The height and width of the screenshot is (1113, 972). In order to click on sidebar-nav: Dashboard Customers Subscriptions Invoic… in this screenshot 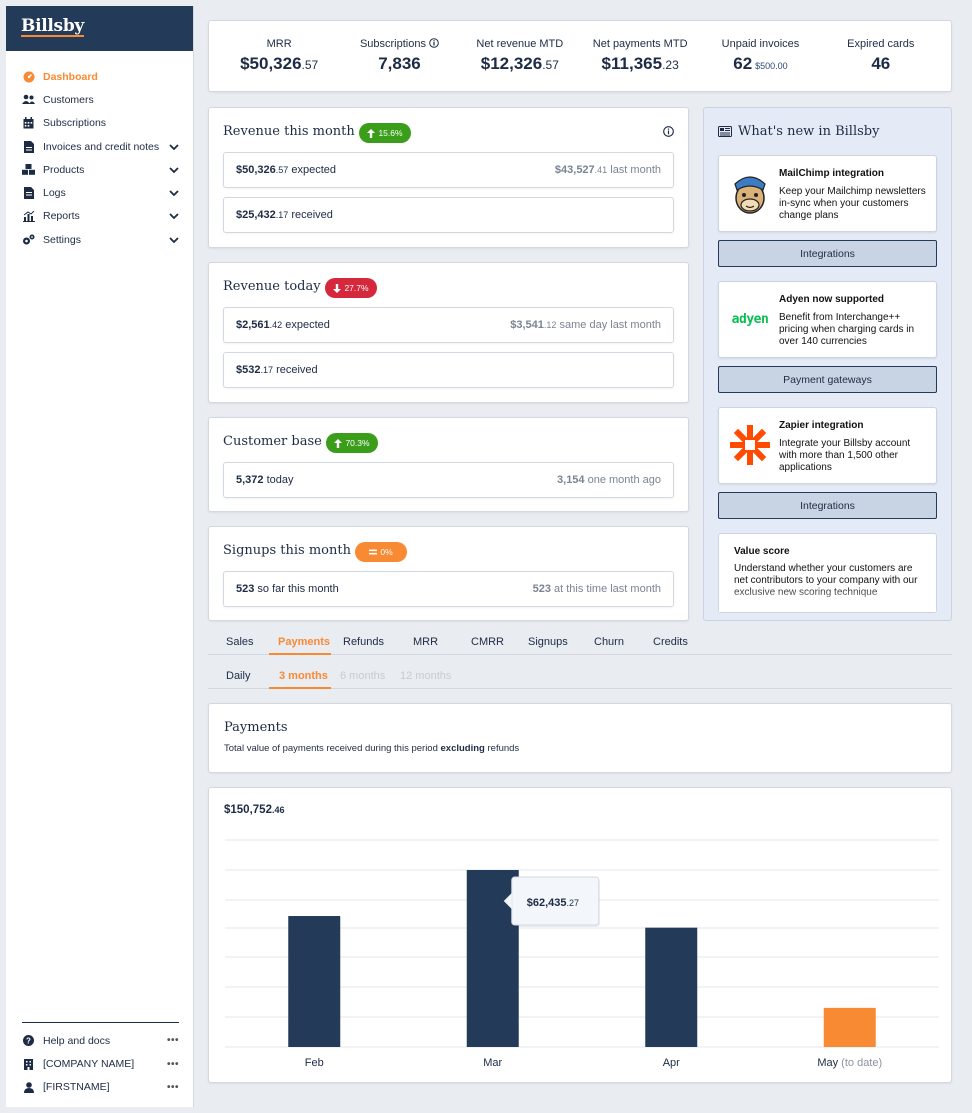, I will do `click(99, 158)`.